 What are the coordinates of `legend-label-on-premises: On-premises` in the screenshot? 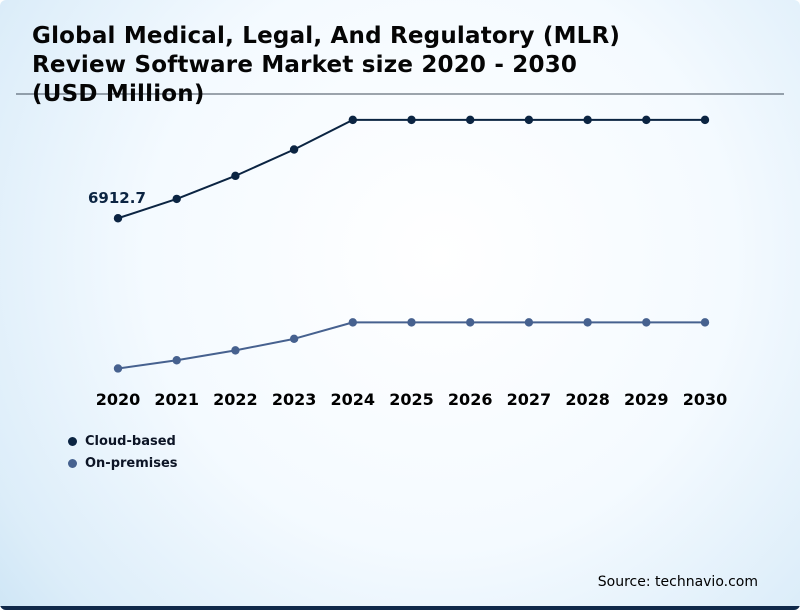 It's located at (131, 463).